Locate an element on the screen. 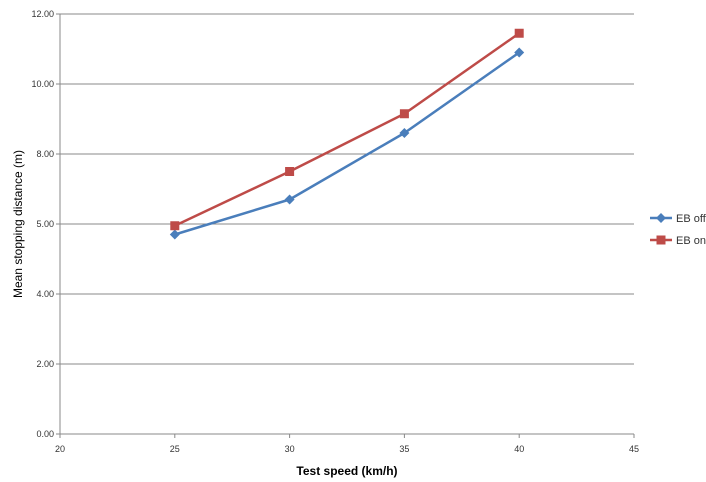 The height and width of the screenshot is (482, 706). y-axis-ticks: 0.00 2.00 4.00 5.00 8.00 10.00 12.00 is located at coordinates (45, 224).